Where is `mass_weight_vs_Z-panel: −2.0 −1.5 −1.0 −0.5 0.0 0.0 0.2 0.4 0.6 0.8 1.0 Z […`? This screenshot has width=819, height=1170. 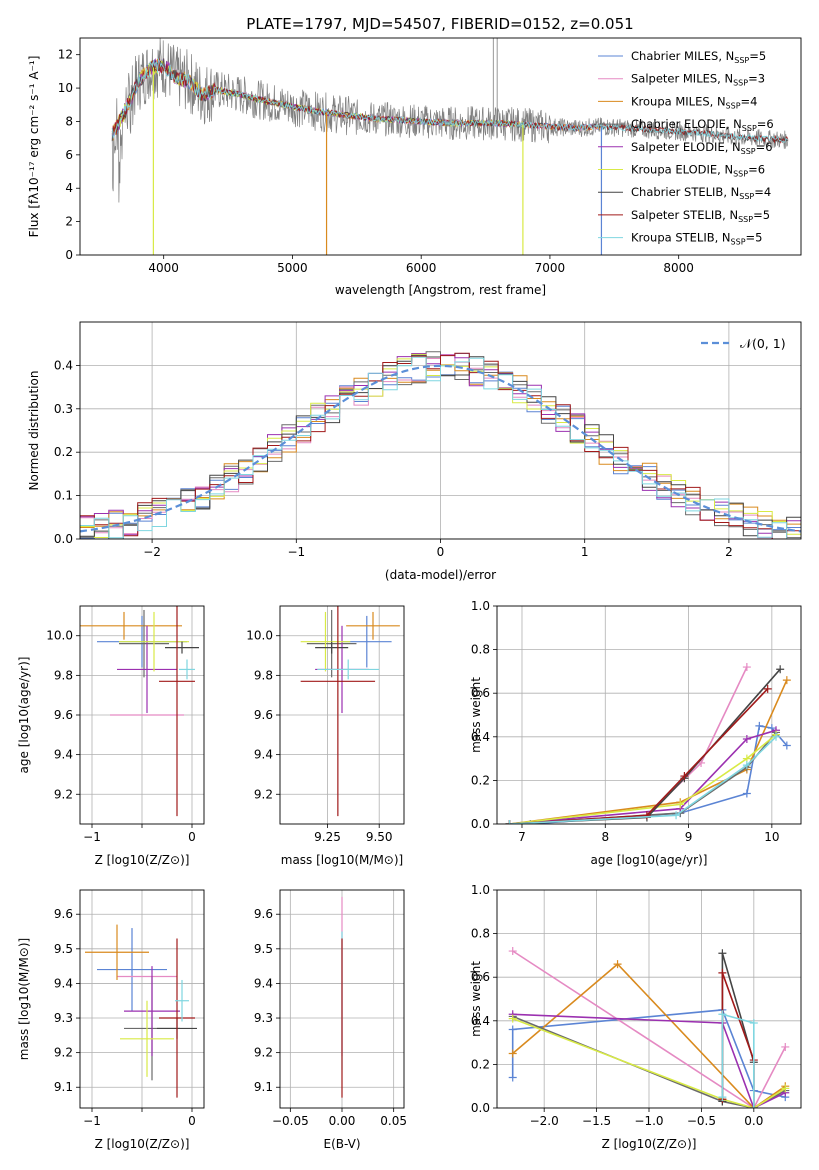
mass_weight_vs_Z-panel: −2.0 −1.5 −1.0 −0.5 0.0 0.0 0.2 0.4 0.6 0.8 1.0 Z [… is located at coordinates (635, 1017).